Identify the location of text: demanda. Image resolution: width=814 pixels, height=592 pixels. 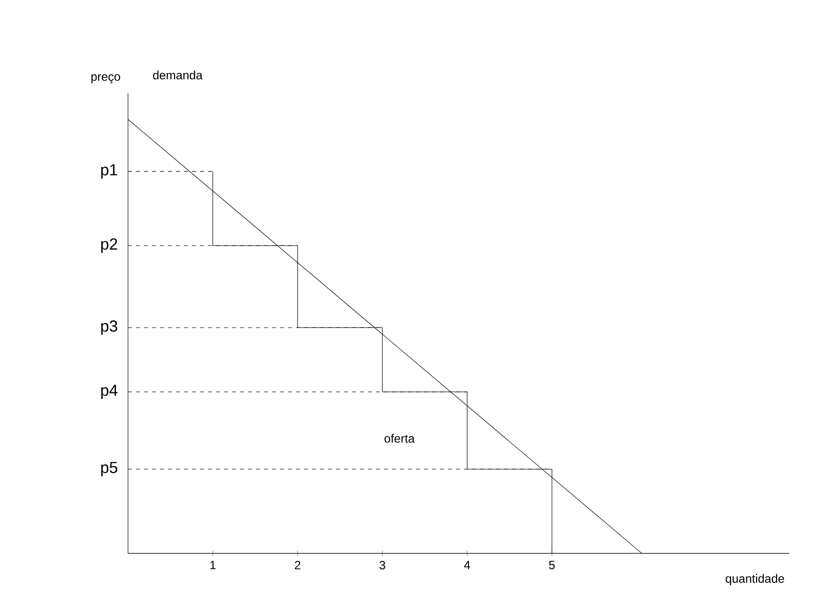
(178, 75).